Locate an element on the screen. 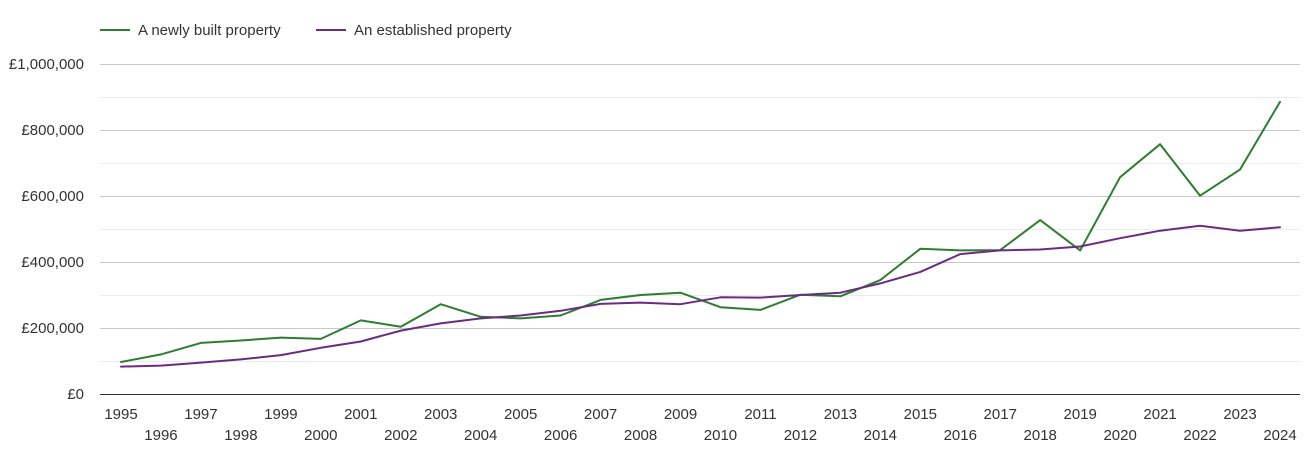 The image size is (1305, 450). x-tick-label: 2002 is located at coordinates (400, 435).